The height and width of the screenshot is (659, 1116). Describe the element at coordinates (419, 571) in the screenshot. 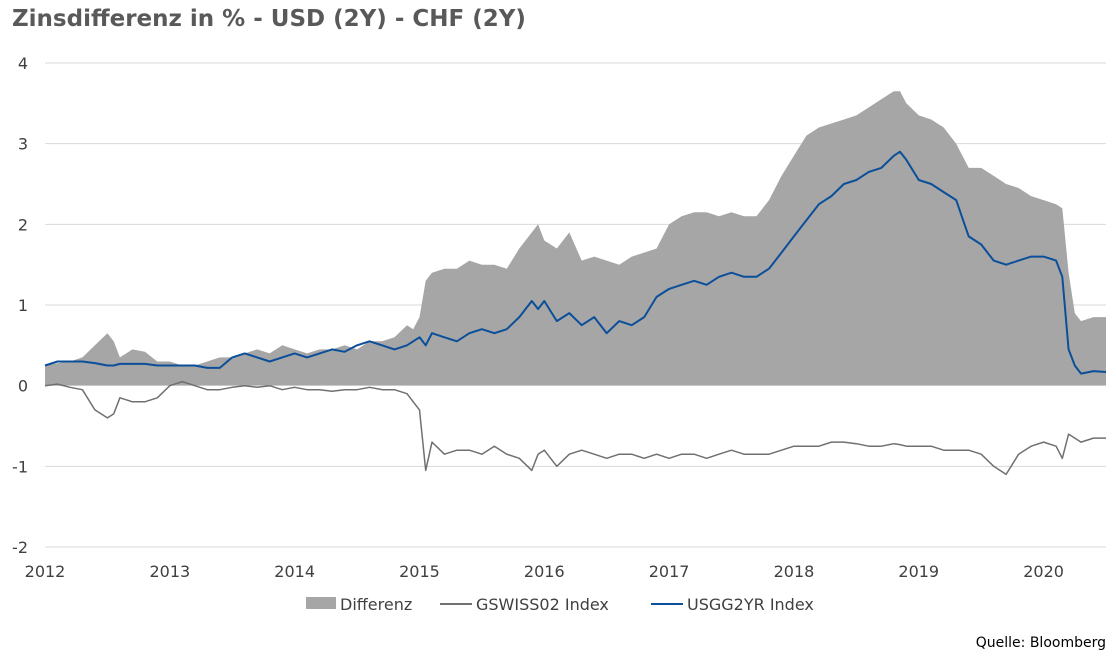

I see `x-tick-label: 2015` at that location.